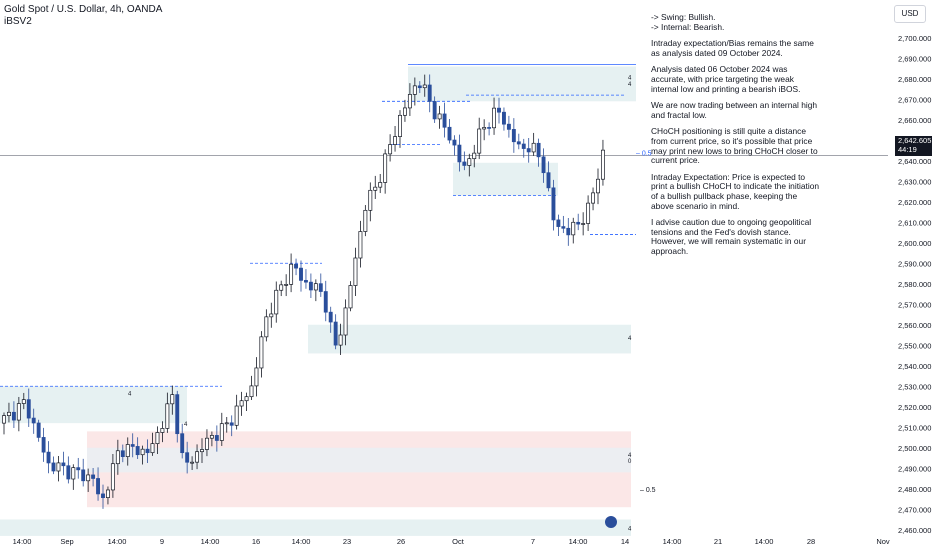 The width and height of the screenshot is (932, 555). What do you see at coordinates (18, 21) in the screenshot?
I see `indicator-name: iBSV2` at bounding box center [18, 21].